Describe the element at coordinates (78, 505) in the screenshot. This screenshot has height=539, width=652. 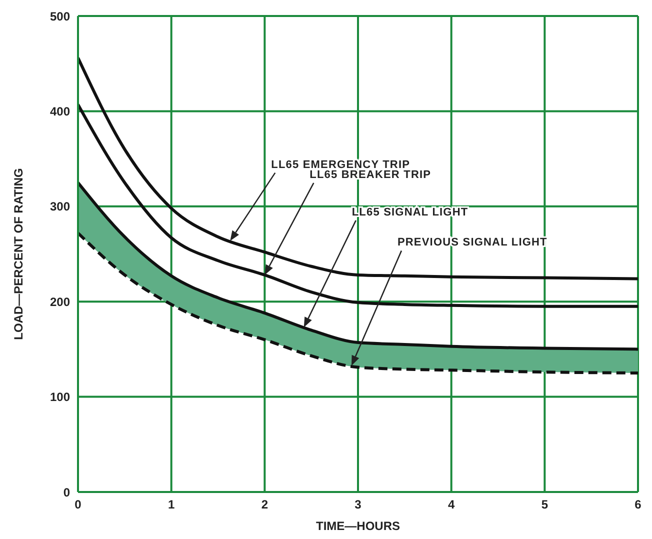
I see `x-tick-label: 0` at that location.